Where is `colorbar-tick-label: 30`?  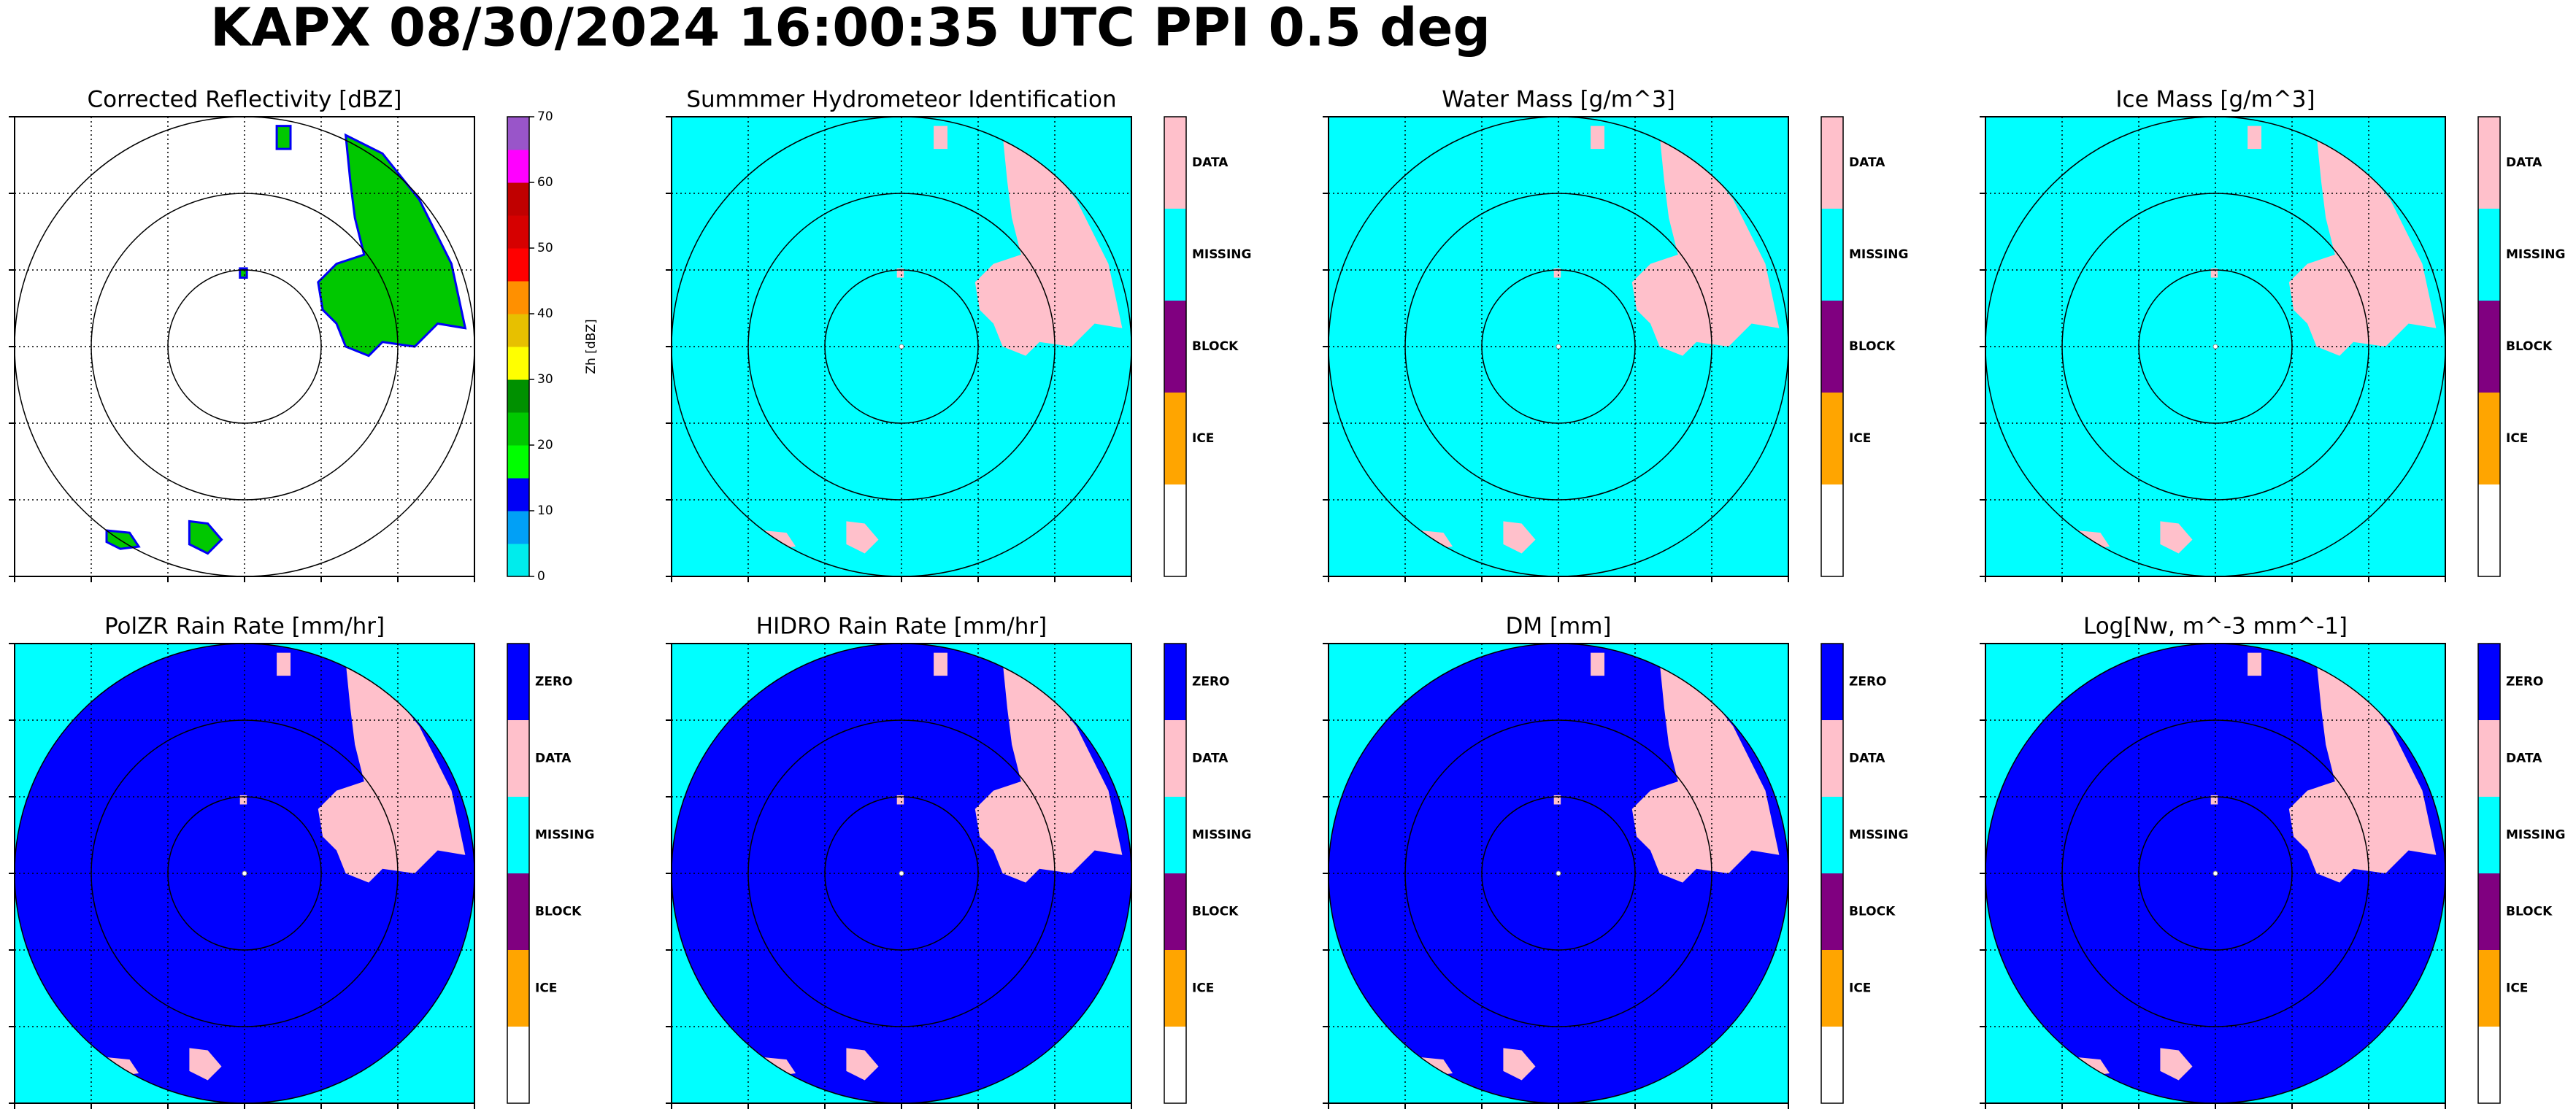
colorbar-tick-label: 30 is located at coordinates (545, 379).